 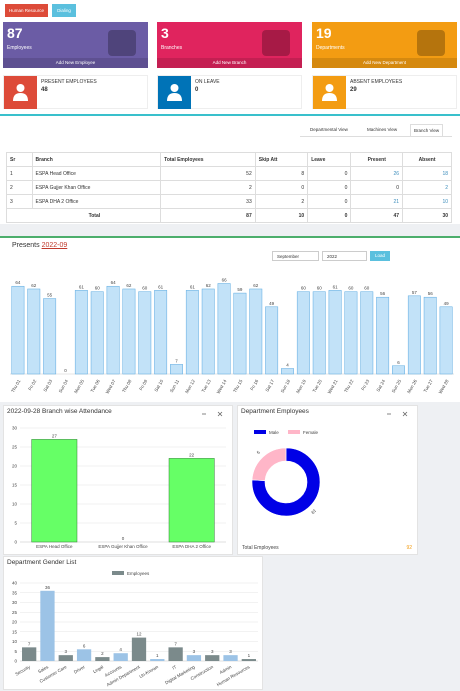 What do you see at coordinates (427, 201) in the screenshot?
I see `table-cell: 10` at bounding box center [427, 201].